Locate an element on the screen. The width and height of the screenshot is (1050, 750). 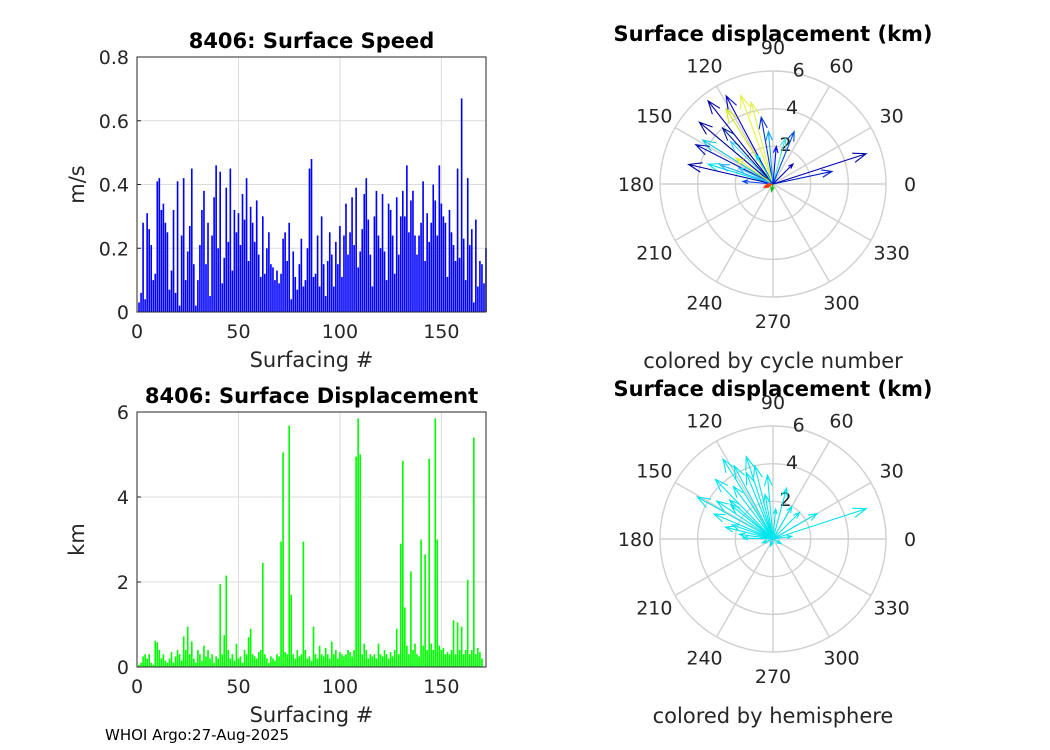
angle-label: 270 is located at coordinates (773, 322).